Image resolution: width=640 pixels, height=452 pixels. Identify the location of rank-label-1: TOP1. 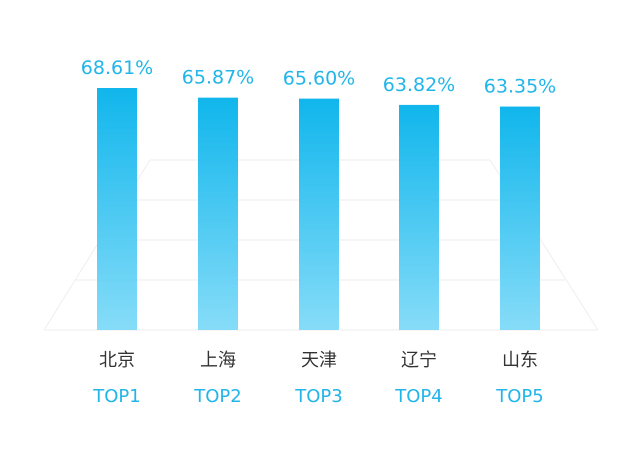
(116, 396).